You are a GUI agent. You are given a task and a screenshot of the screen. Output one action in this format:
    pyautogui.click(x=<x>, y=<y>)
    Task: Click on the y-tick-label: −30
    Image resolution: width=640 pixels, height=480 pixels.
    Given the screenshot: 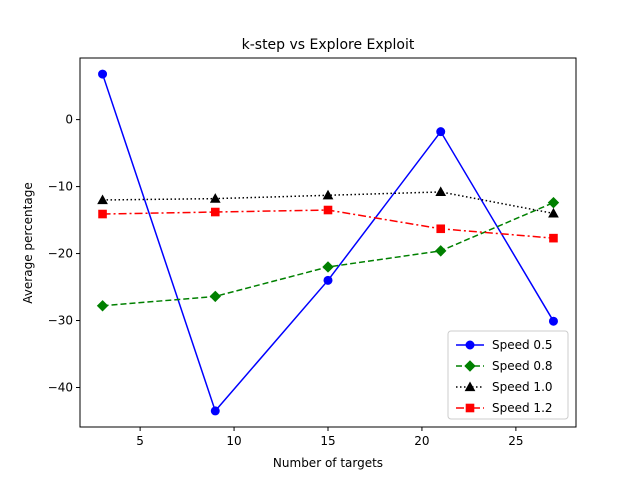 What is the action you would take?
    pyautogui.click(x=60, y=321)
    